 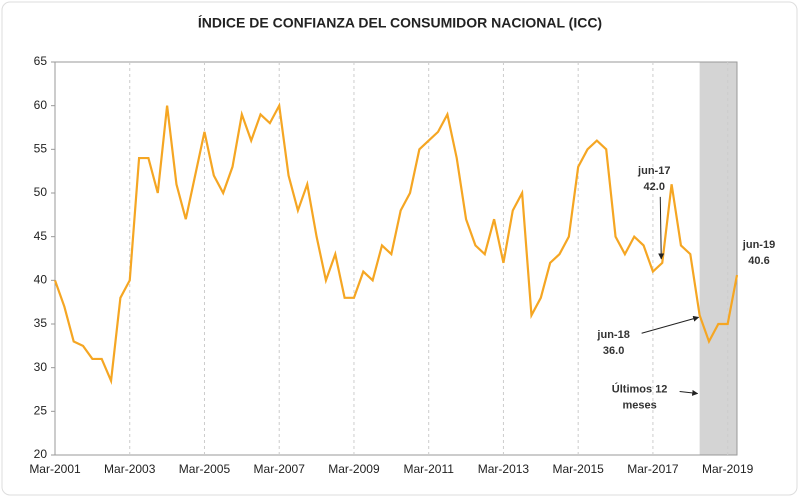 What do you see at coordinates (578, 469) in the screenshot?
I see `x-tick-label: Mar-2015` at bounding box center [578, 469].